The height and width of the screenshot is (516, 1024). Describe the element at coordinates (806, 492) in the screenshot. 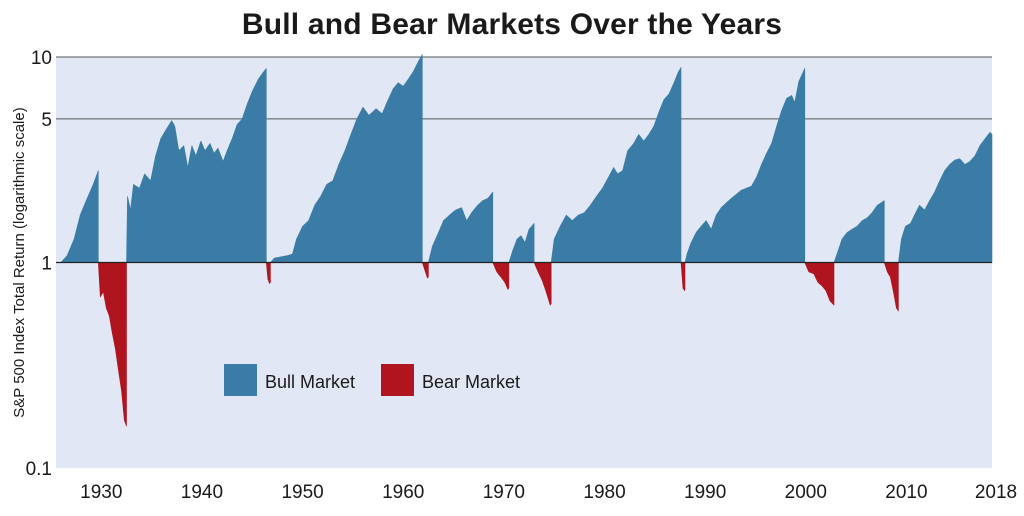

I see `x-tick-label: 2000` at that location.